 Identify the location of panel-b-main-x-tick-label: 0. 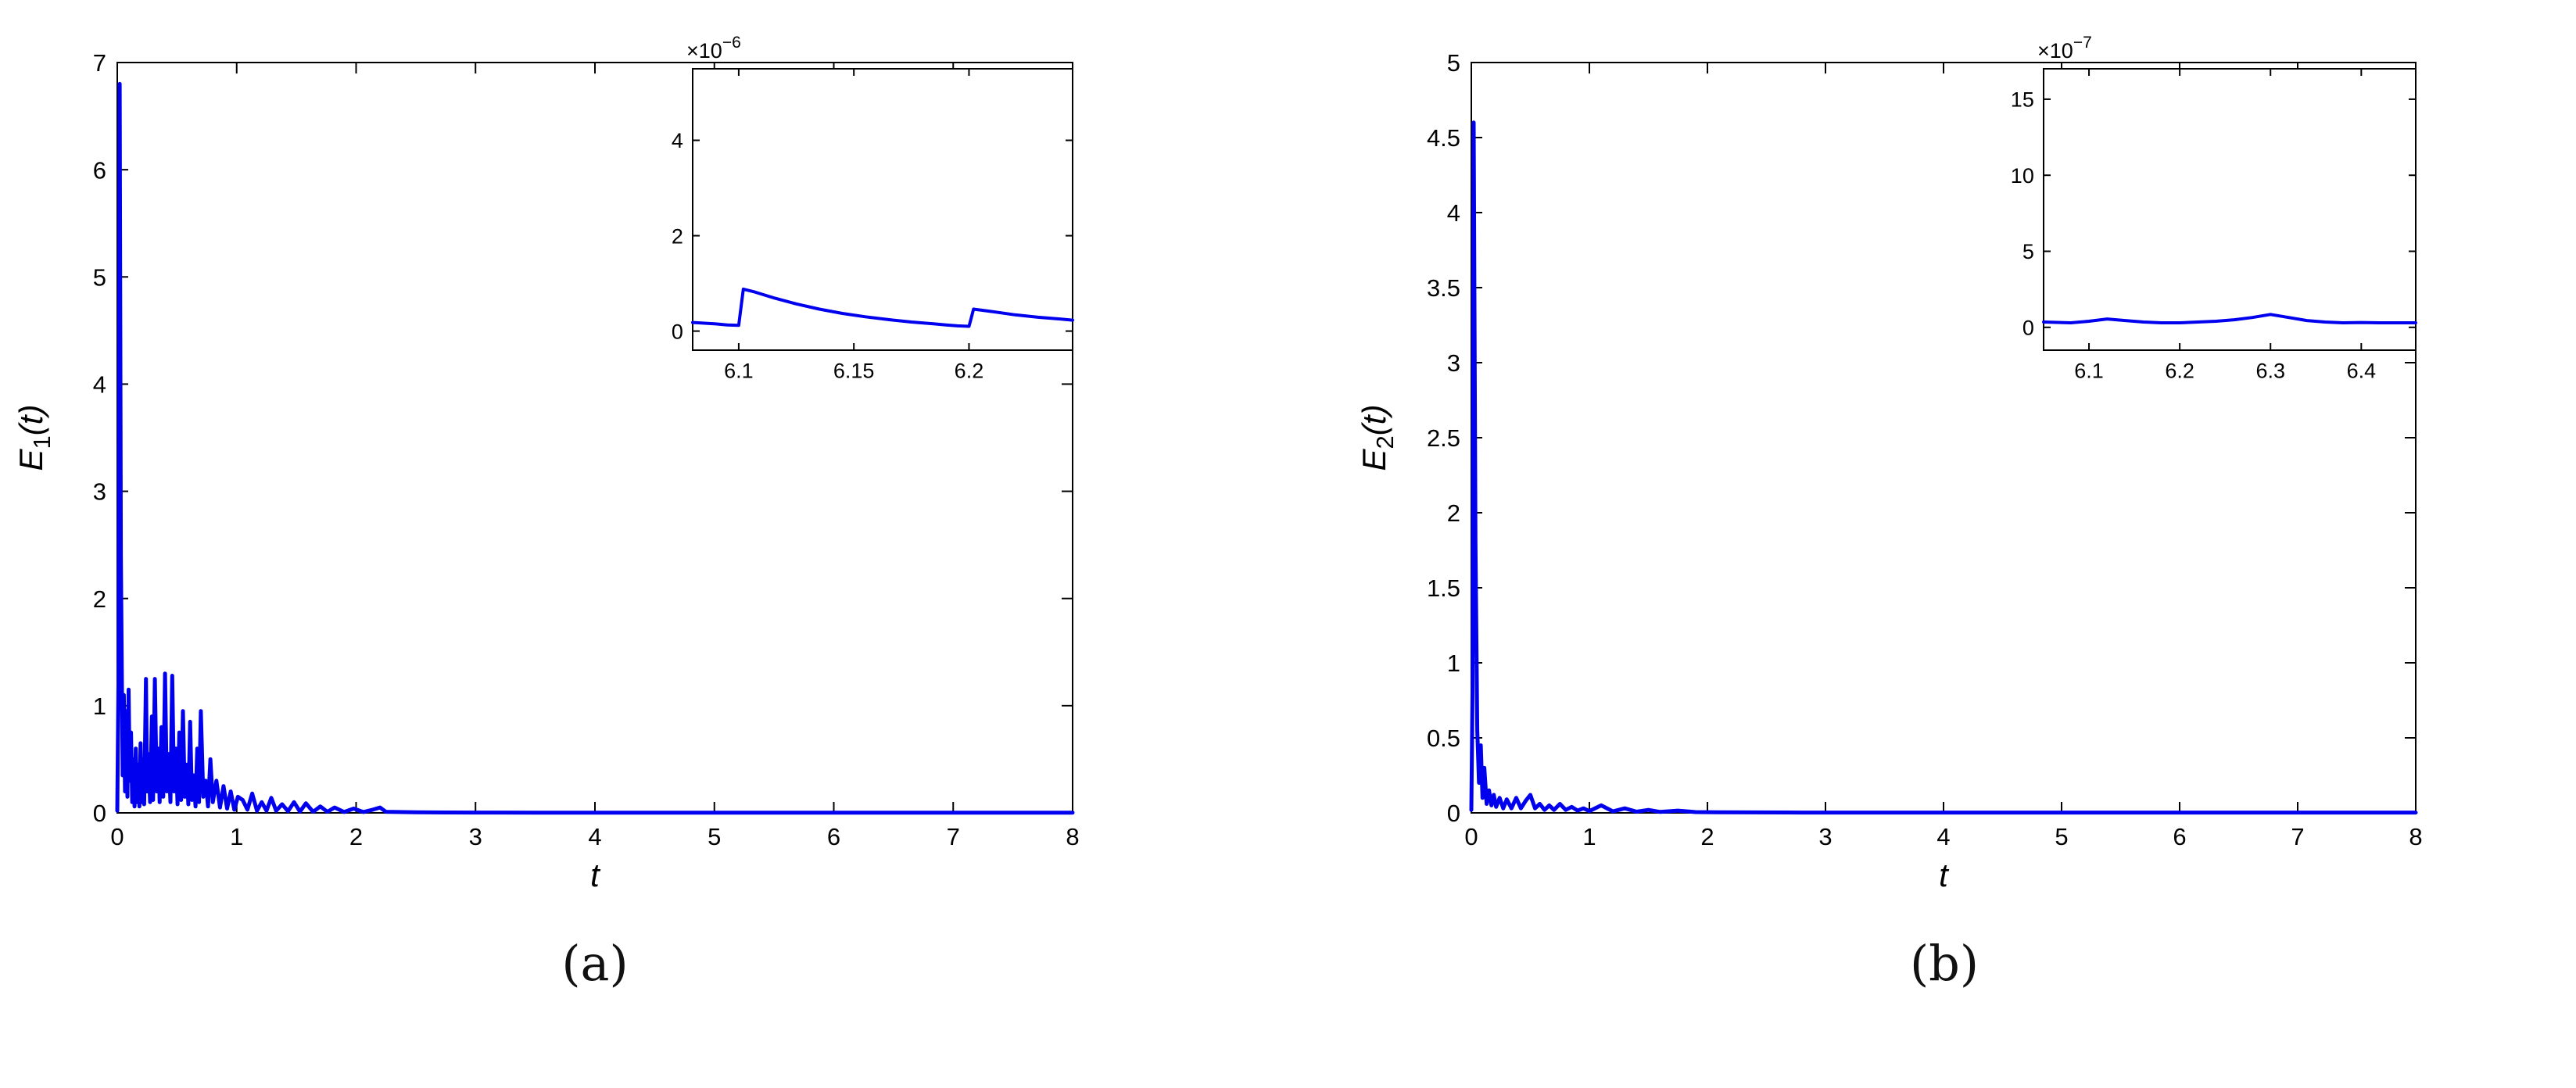
(1471, 836).